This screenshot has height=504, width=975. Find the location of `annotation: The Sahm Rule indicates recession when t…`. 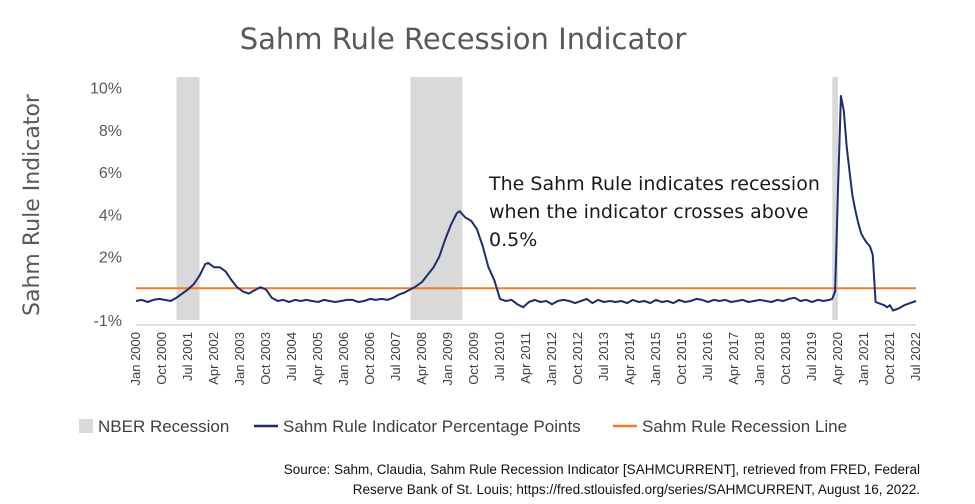

annotation: The Sahm Rule indicates recession when t… is located at coordinates (654, 212).